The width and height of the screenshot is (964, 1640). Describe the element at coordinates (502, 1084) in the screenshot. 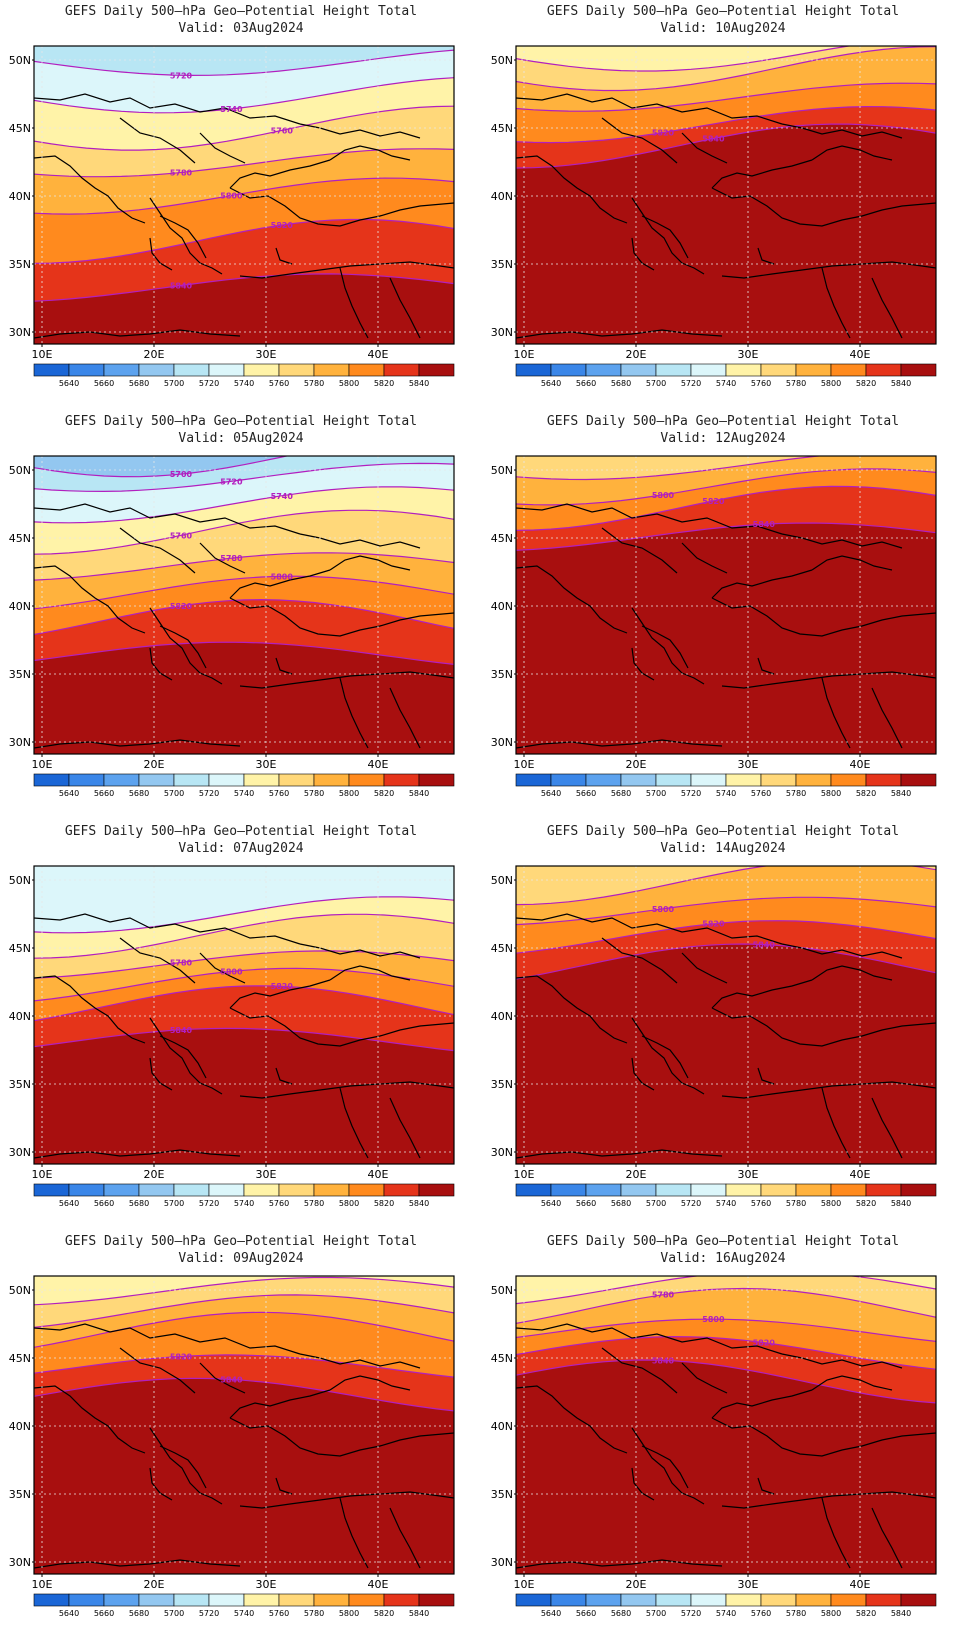

I see `lat-label: 35N` at that location.